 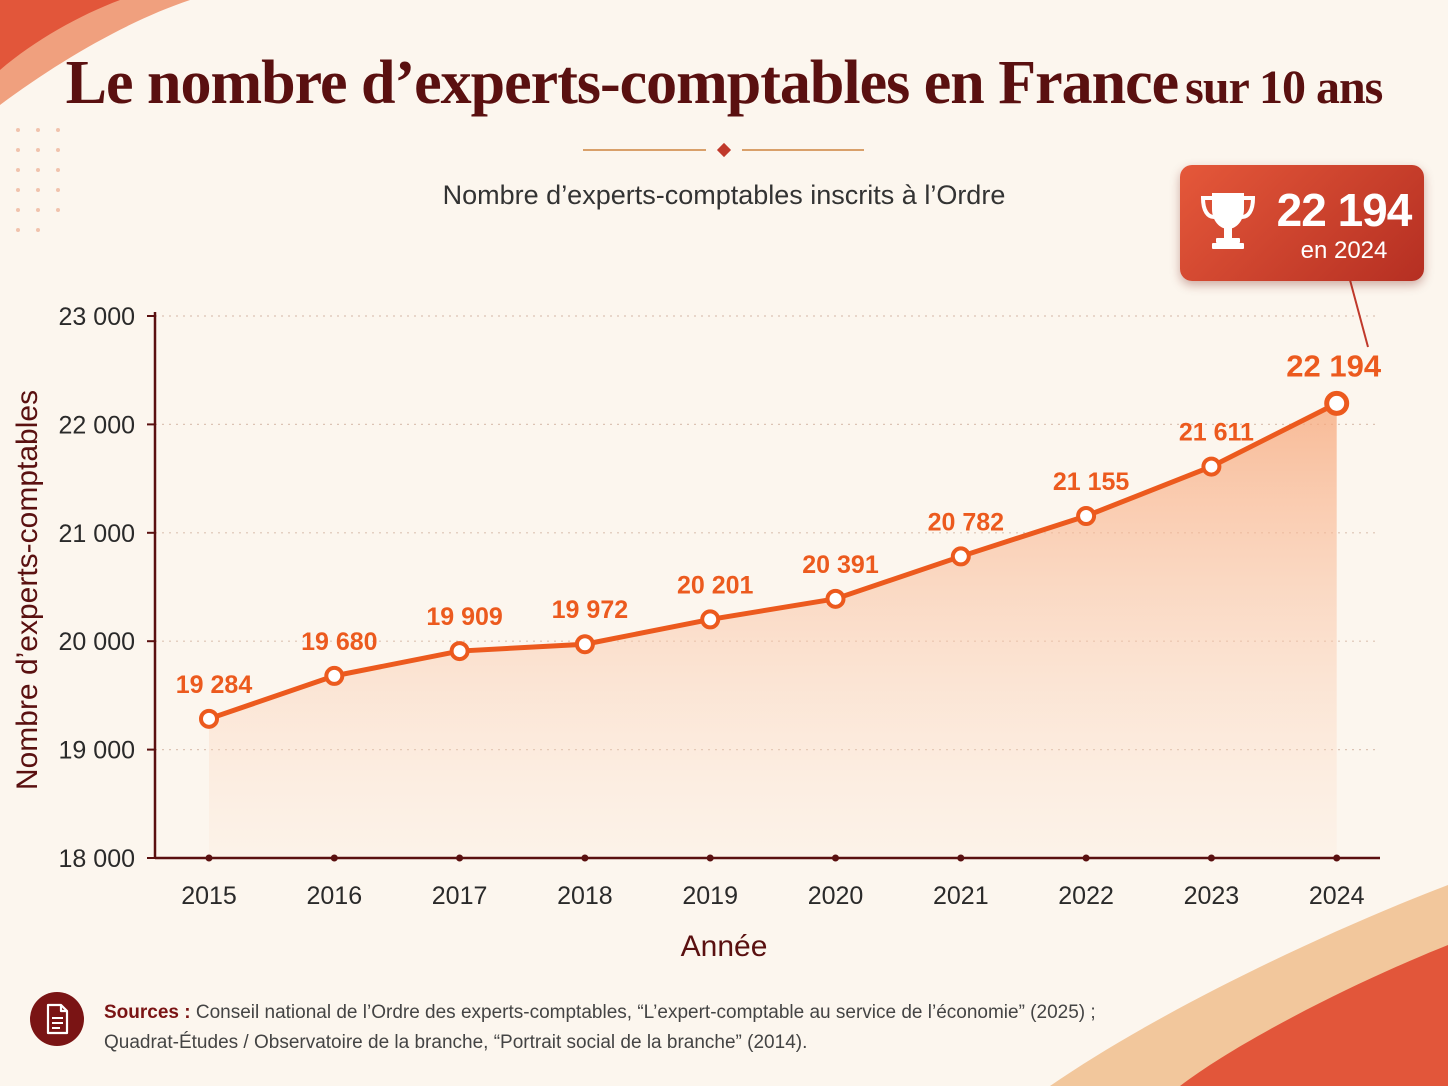 I want to click on y-axis-label: Nombre d’experts-comptables, so click(x=27, y=590).